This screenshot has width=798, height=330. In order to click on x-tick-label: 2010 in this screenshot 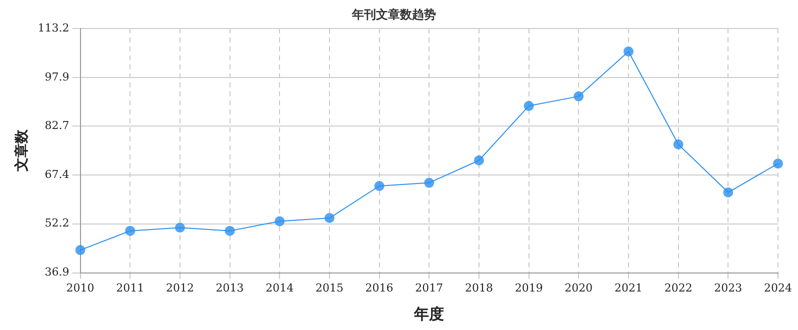, I will do `click(80, 287)`.